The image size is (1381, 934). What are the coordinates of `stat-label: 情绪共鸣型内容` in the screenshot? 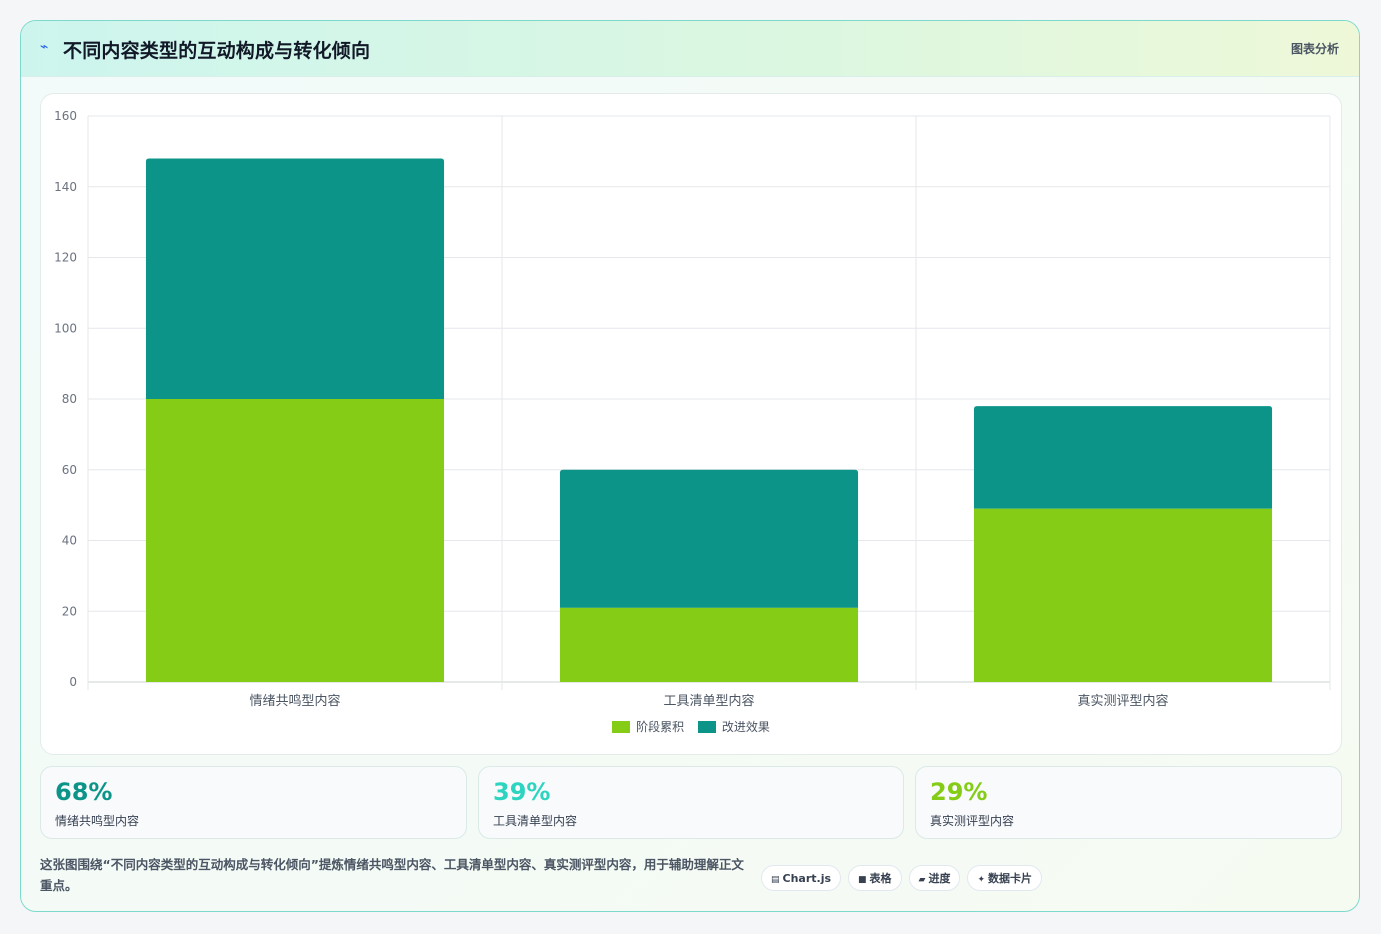 It's located at (97, 821).